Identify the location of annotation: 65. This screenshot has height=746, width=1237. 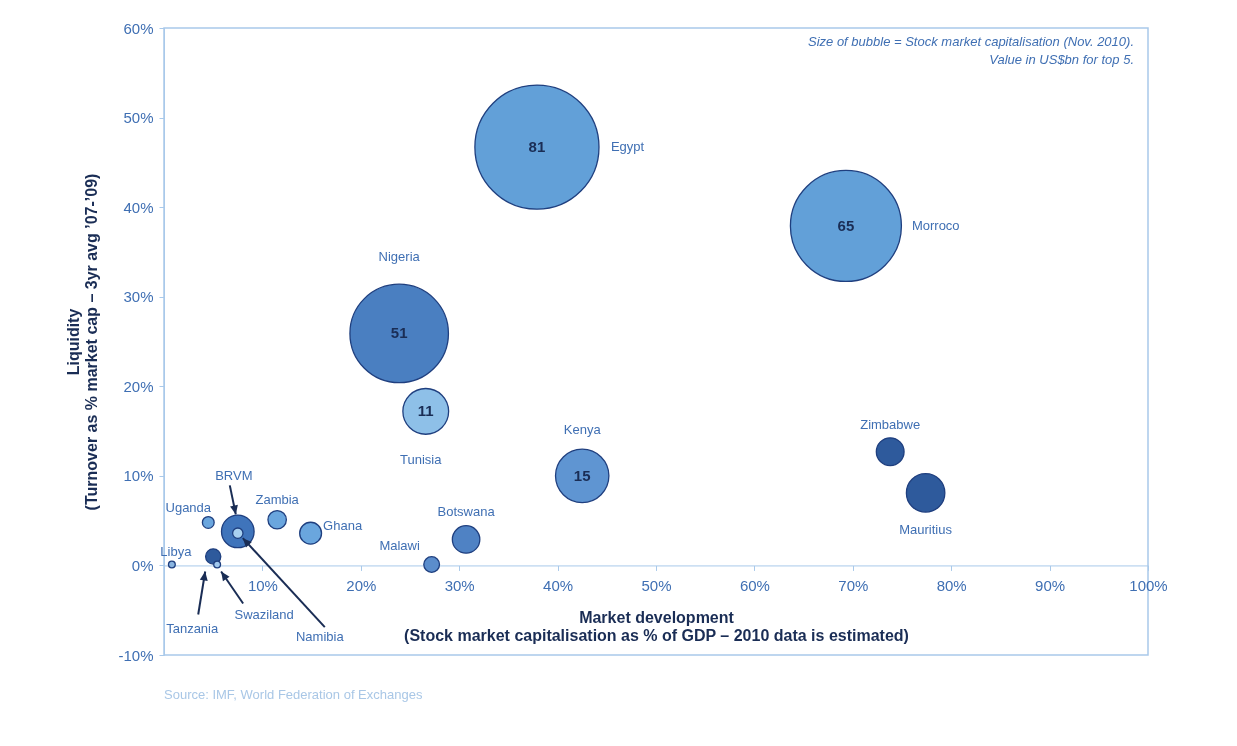
(846, 225).